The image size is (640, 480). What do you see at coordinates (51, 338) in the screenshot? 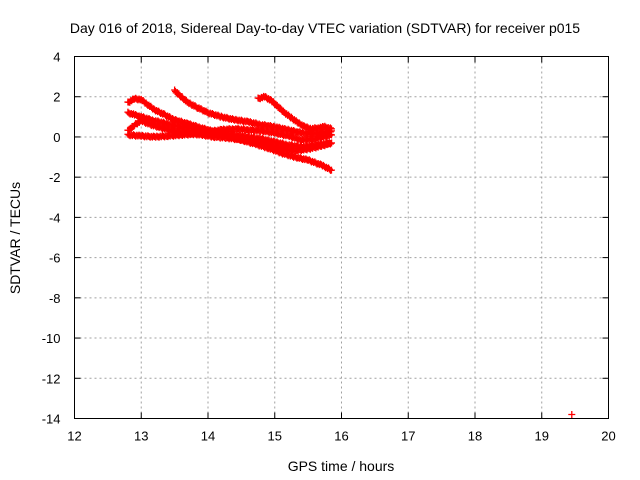
I see `y-tick-label: -10` at bounding box center [51, 338].